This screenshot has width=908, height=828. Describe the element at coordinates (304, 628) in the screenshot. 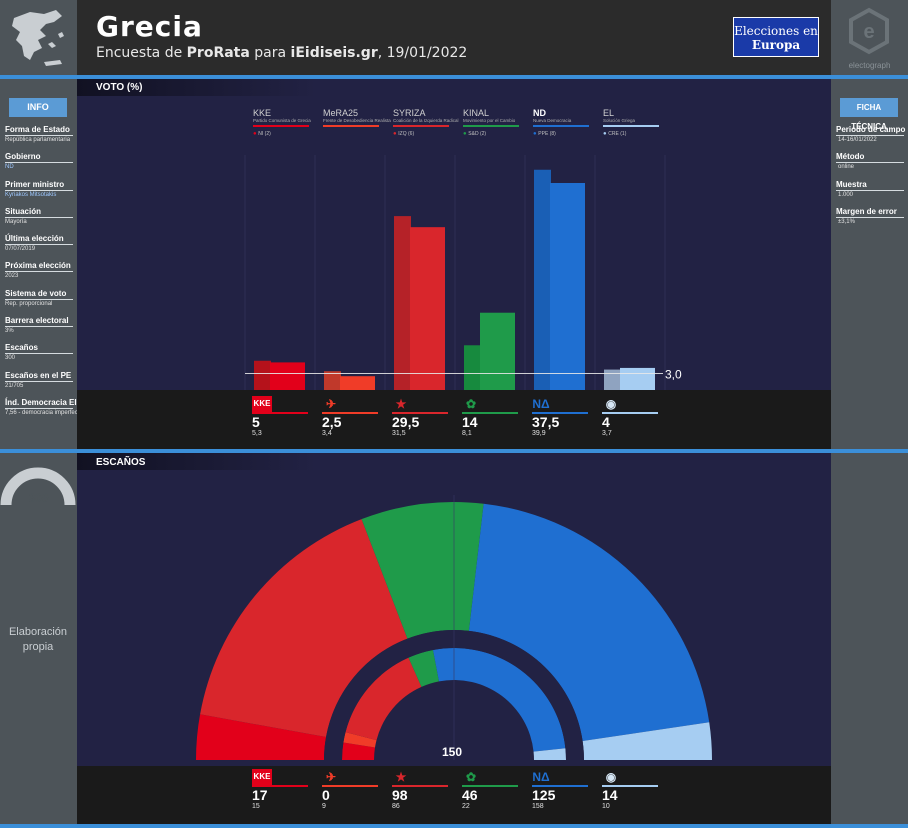

I see `seat-arc-current-syriza` at that location.